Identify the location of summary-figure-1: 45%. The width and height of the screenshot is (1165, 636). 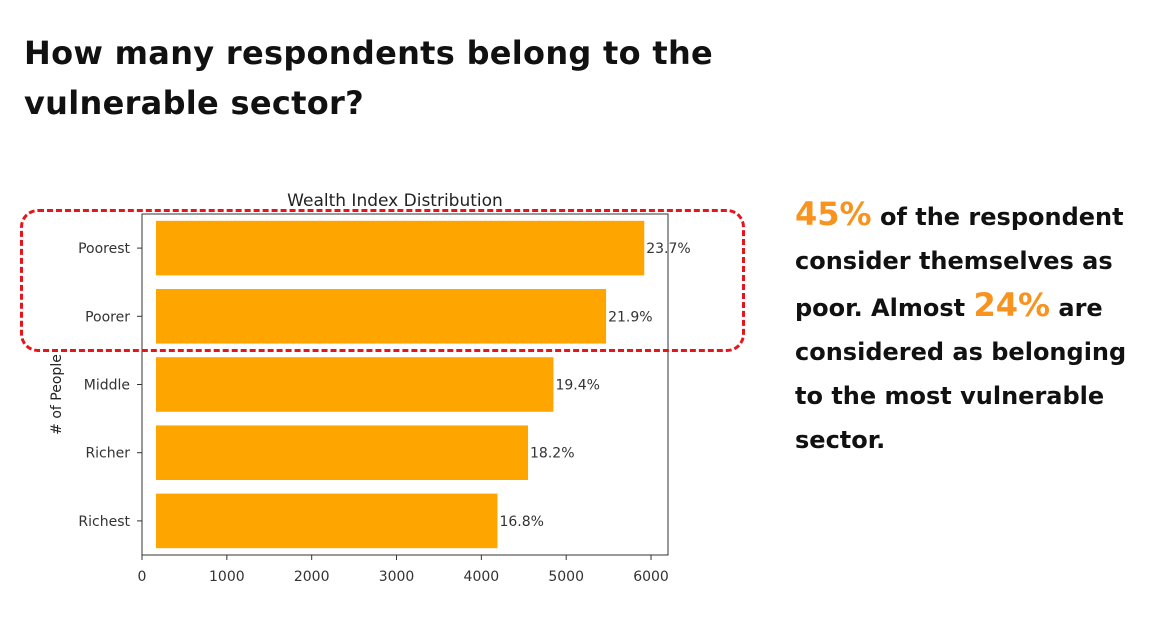
(833, 214).